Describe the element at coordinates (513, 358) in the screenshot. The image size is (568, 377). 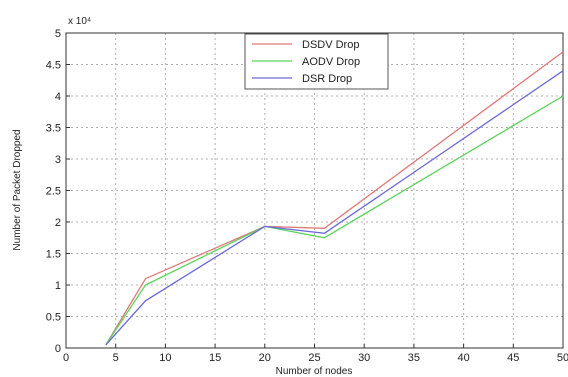
I see `x-tick-label: 45` at that location.